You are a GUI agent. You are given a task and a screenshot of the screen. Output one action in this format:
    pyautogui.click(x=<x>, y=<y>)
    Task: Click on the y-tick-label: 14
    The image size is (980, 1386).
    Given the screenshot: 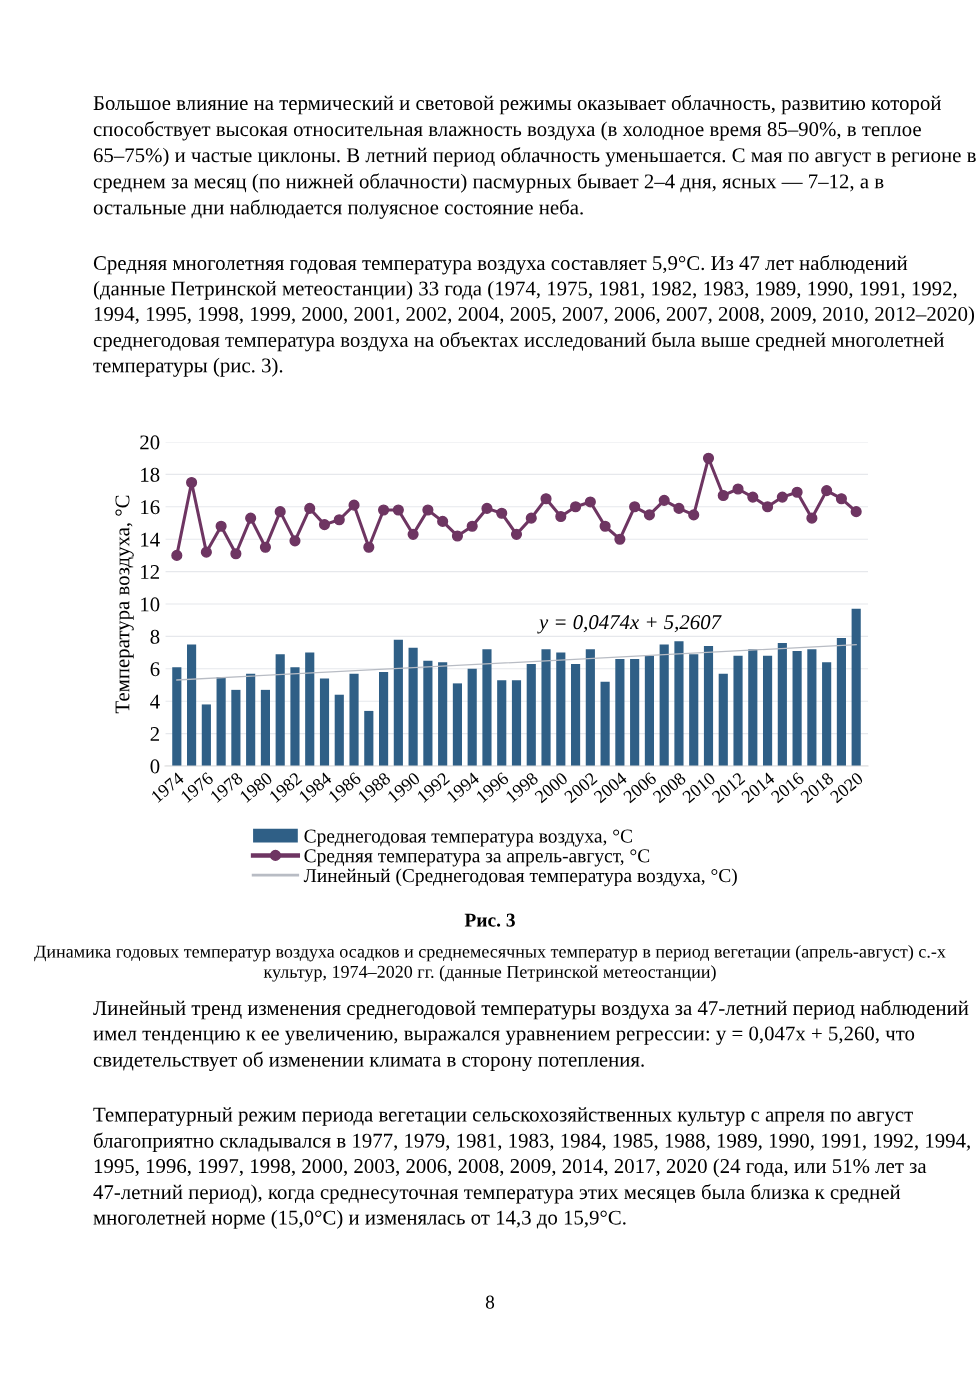 What is the action you would take?
    pyautogui.click(x=150, y=539)
    